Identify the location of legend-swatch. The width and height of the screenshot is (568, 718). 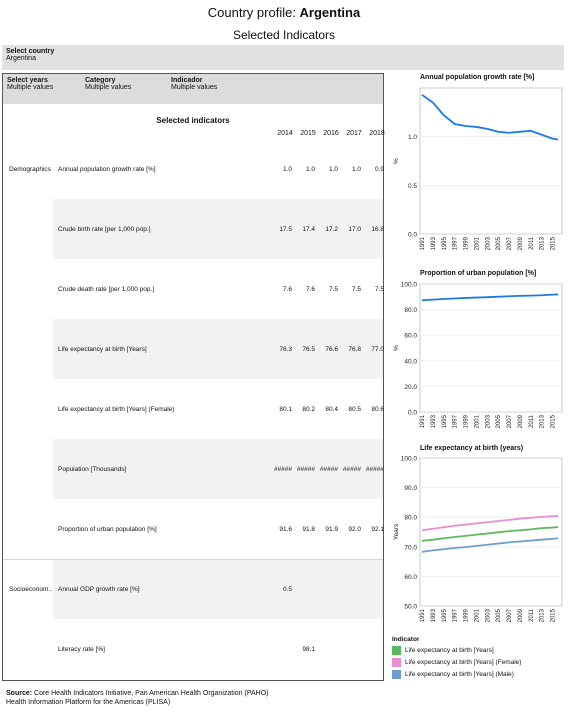
(396, 674).